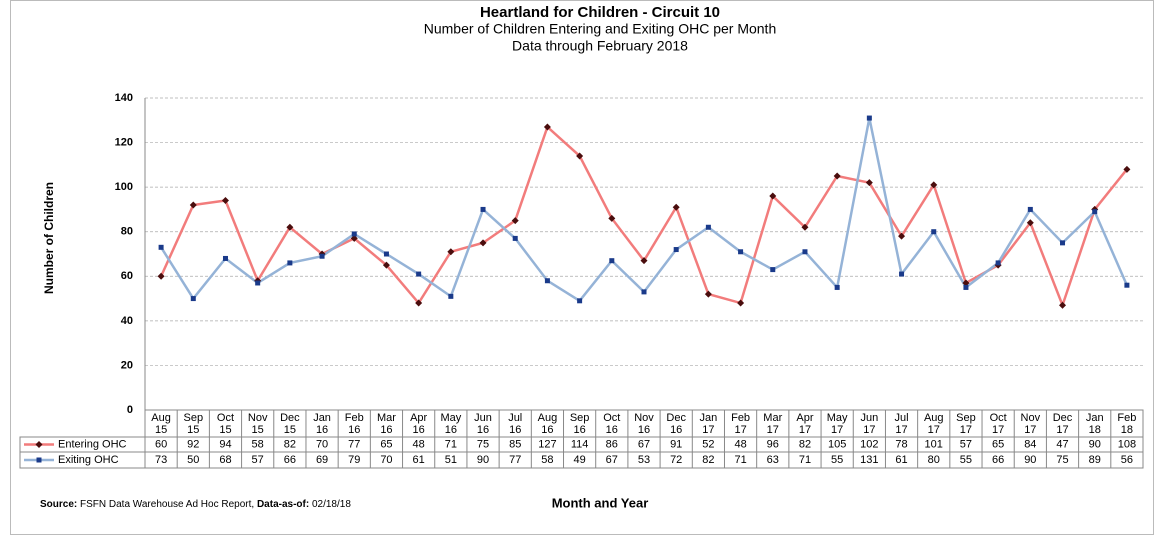 This screenshot has height=535, width=1154. What do you see at coordinates (39, 460) in the screenshot?
I see `legend-marker` at bounding box center [39, 460].